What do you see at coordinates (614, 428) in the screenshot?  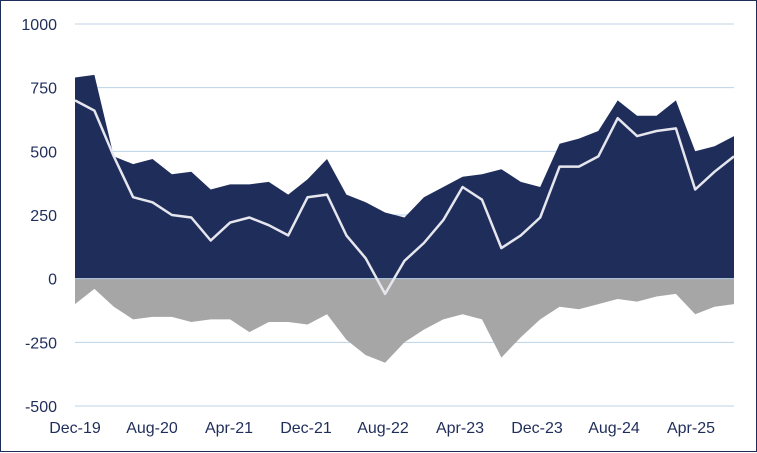 I see `x-tick-label: Aug-24` at bounding box center [614, 428].